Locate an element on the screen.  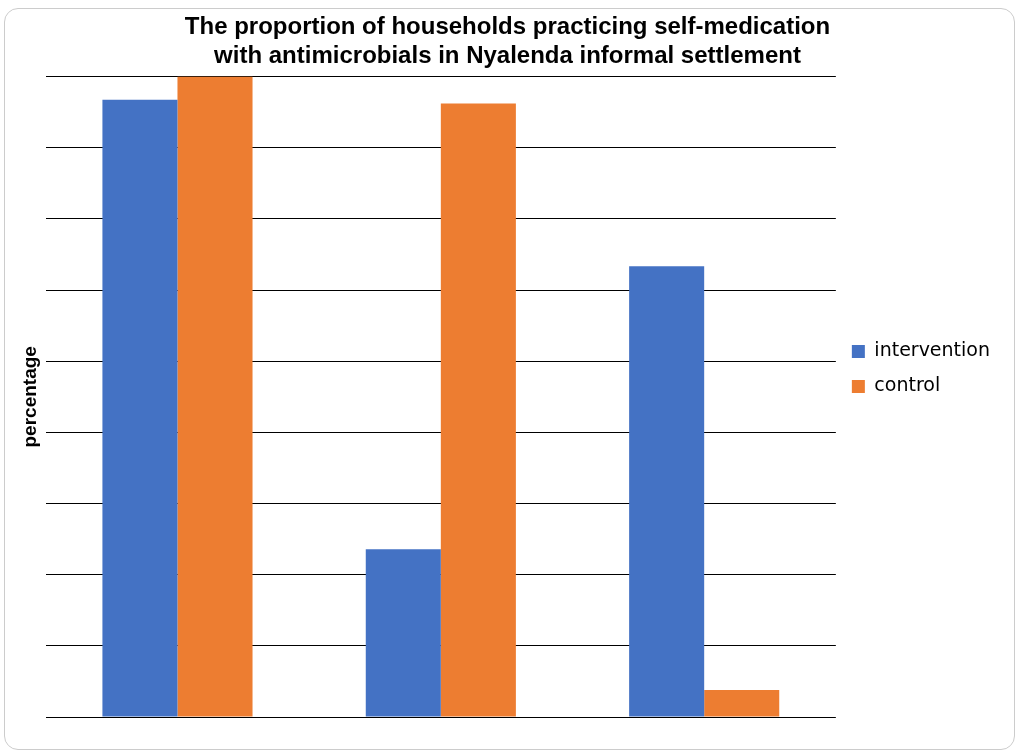
text: The proportion of households practicing self-medication is located at coordinates (507, 26).